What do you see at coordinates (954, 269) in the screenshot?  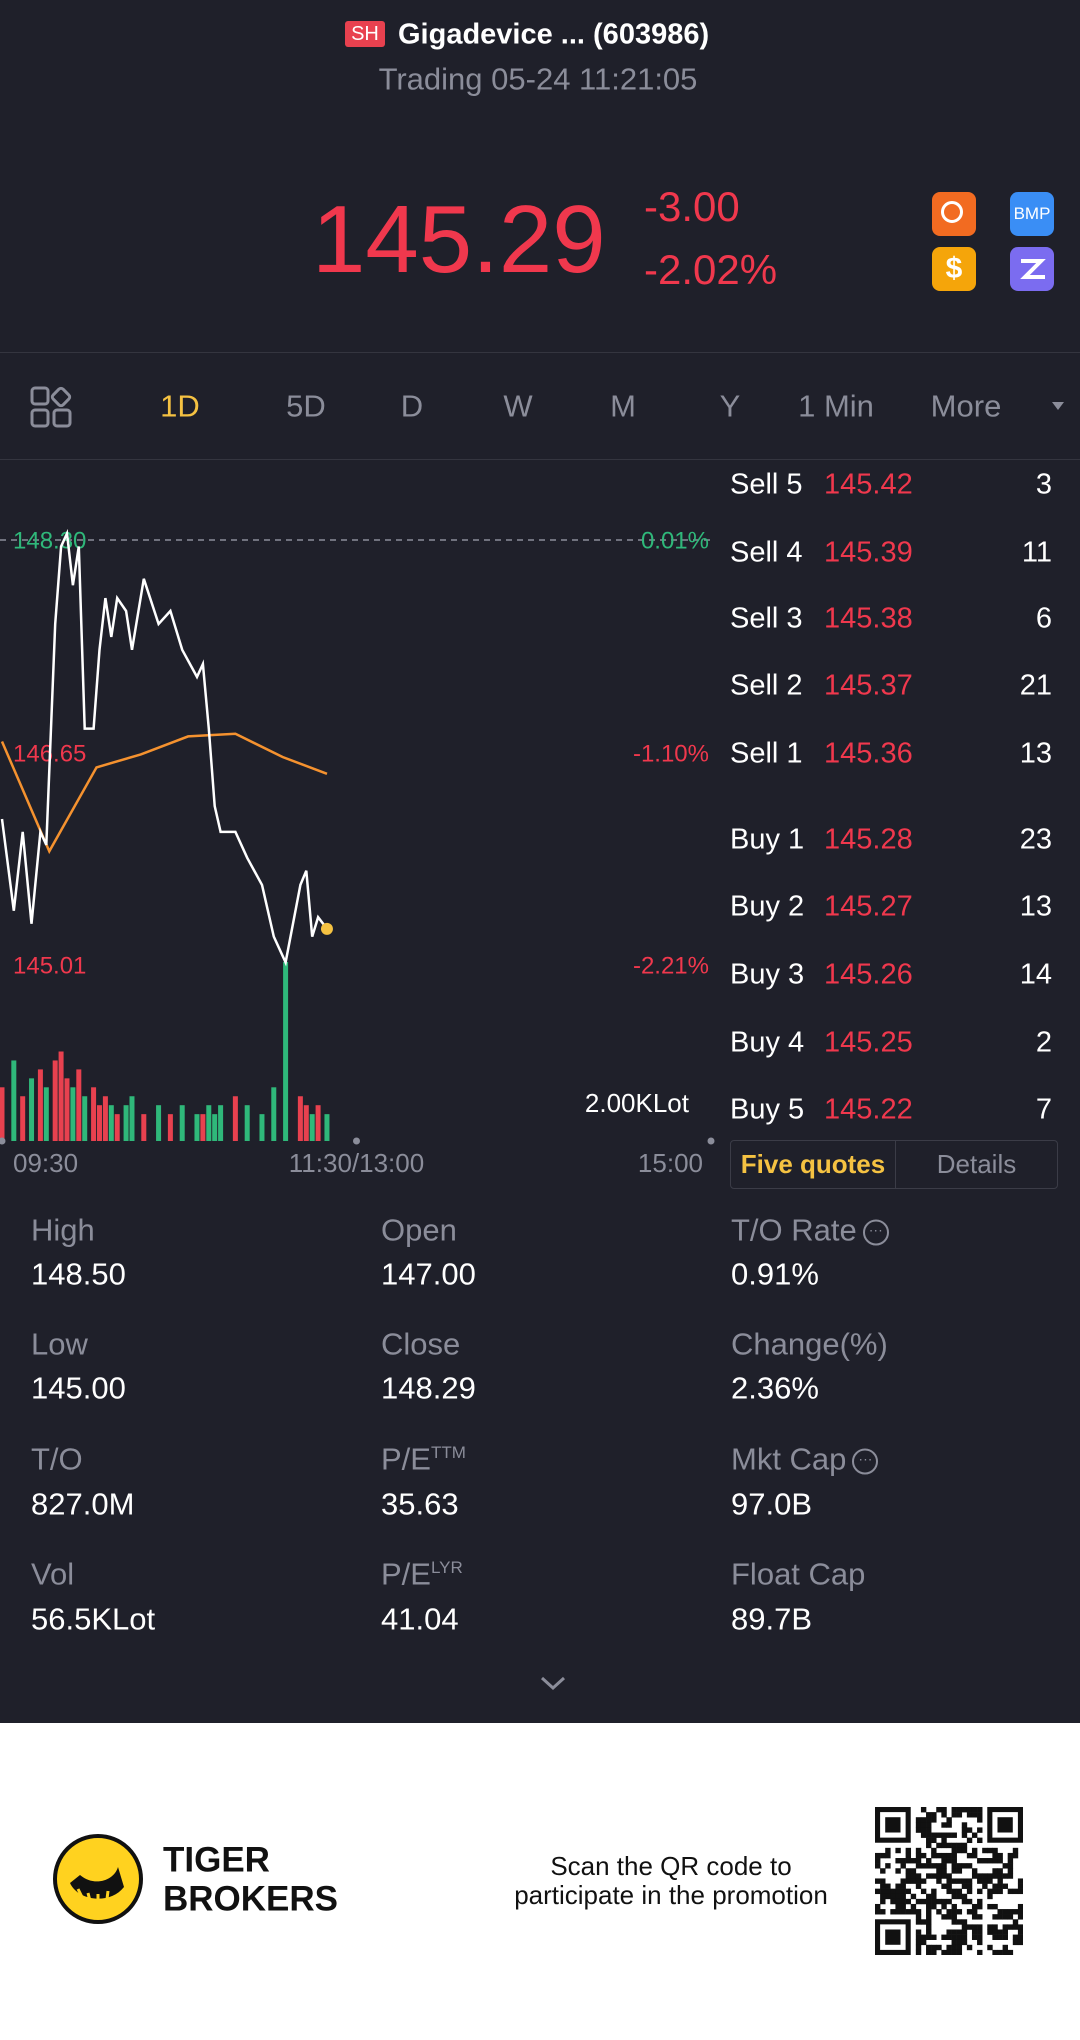 I see `icon-dollar: $` at bounding box center [954, 269].